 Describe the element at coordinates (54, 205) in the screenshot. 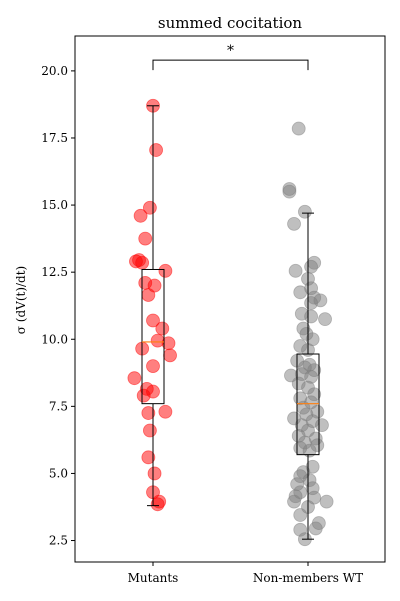

I see `y-tick-label: 15.0` at that location.